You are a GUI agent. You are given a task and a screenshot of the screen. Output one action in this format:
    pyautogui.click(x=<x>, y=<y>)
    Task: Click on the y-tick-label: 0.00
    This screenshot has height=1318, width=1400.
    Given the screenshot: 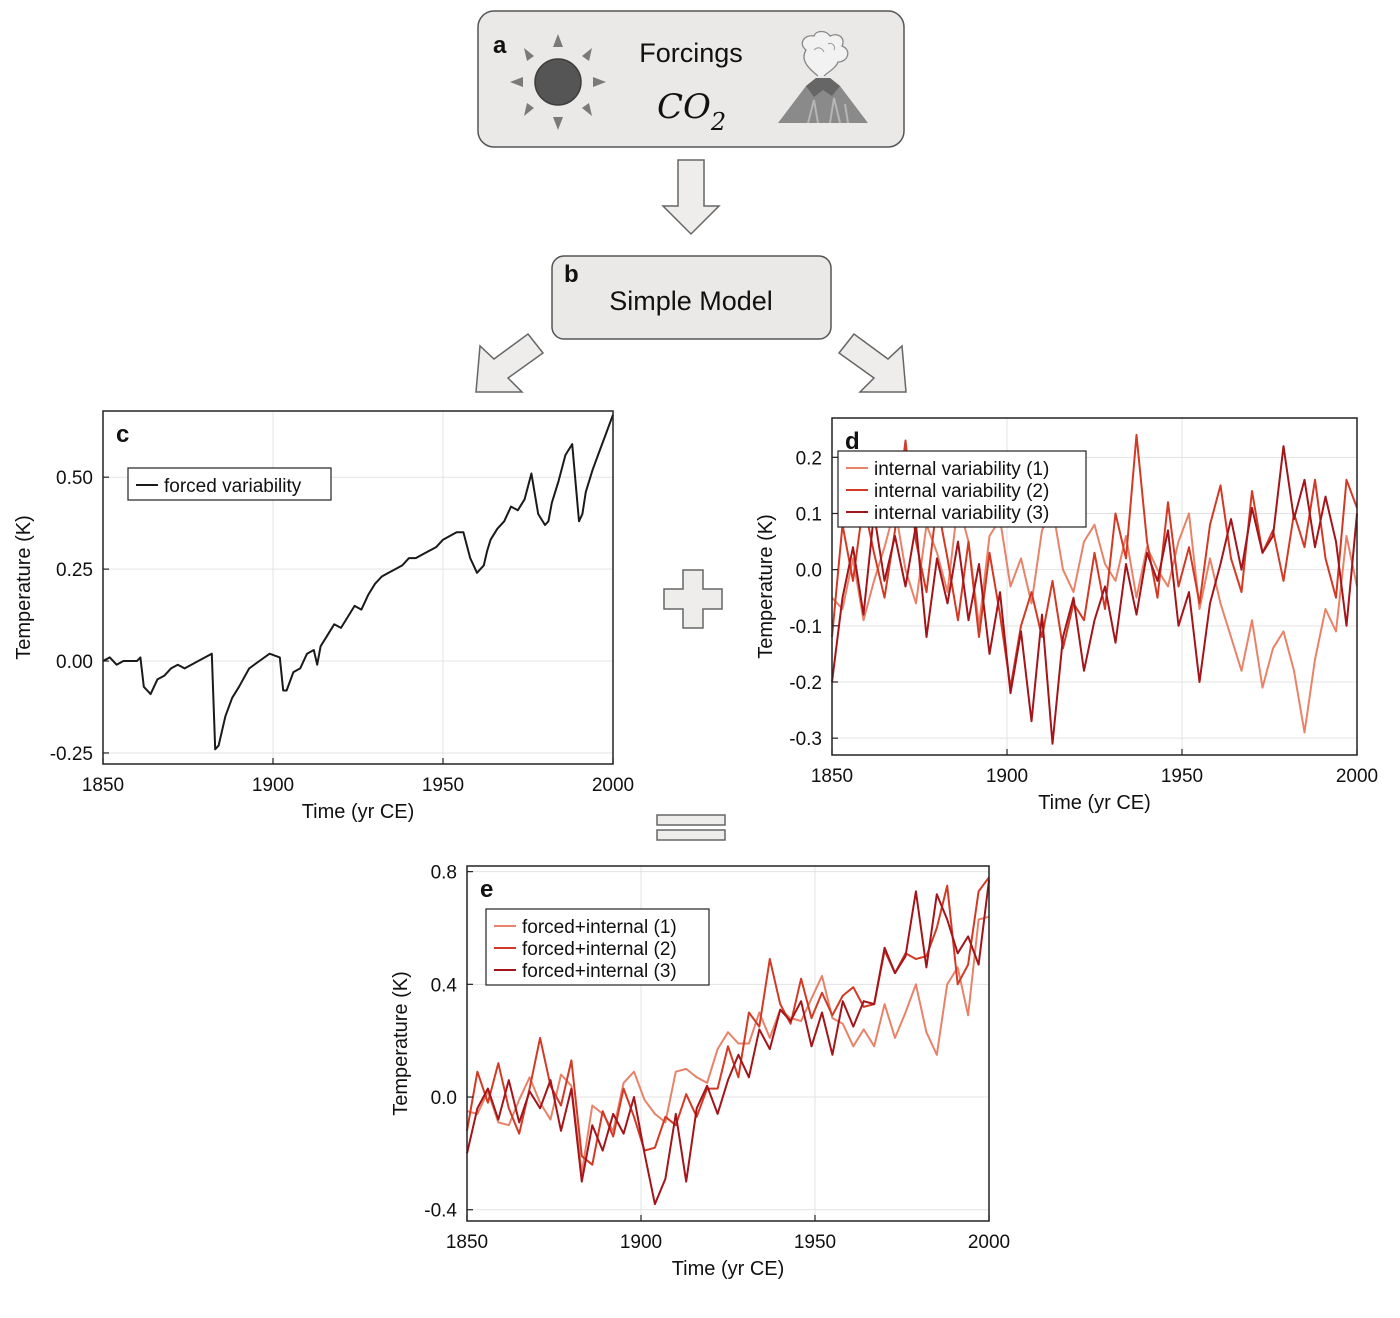 What is the action you would take?
    pyautogui.click(x=74, y=662)
    